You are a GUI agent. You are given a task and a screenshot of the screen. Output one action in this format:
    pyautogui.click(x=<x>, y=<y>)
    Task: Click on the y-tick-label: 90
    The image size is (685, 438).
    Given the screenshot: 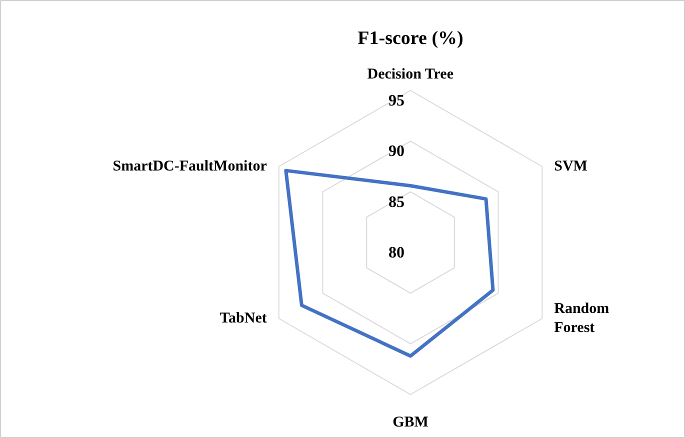 What is the action you would take?
    pyautogui.click(x=396, y=151)
    